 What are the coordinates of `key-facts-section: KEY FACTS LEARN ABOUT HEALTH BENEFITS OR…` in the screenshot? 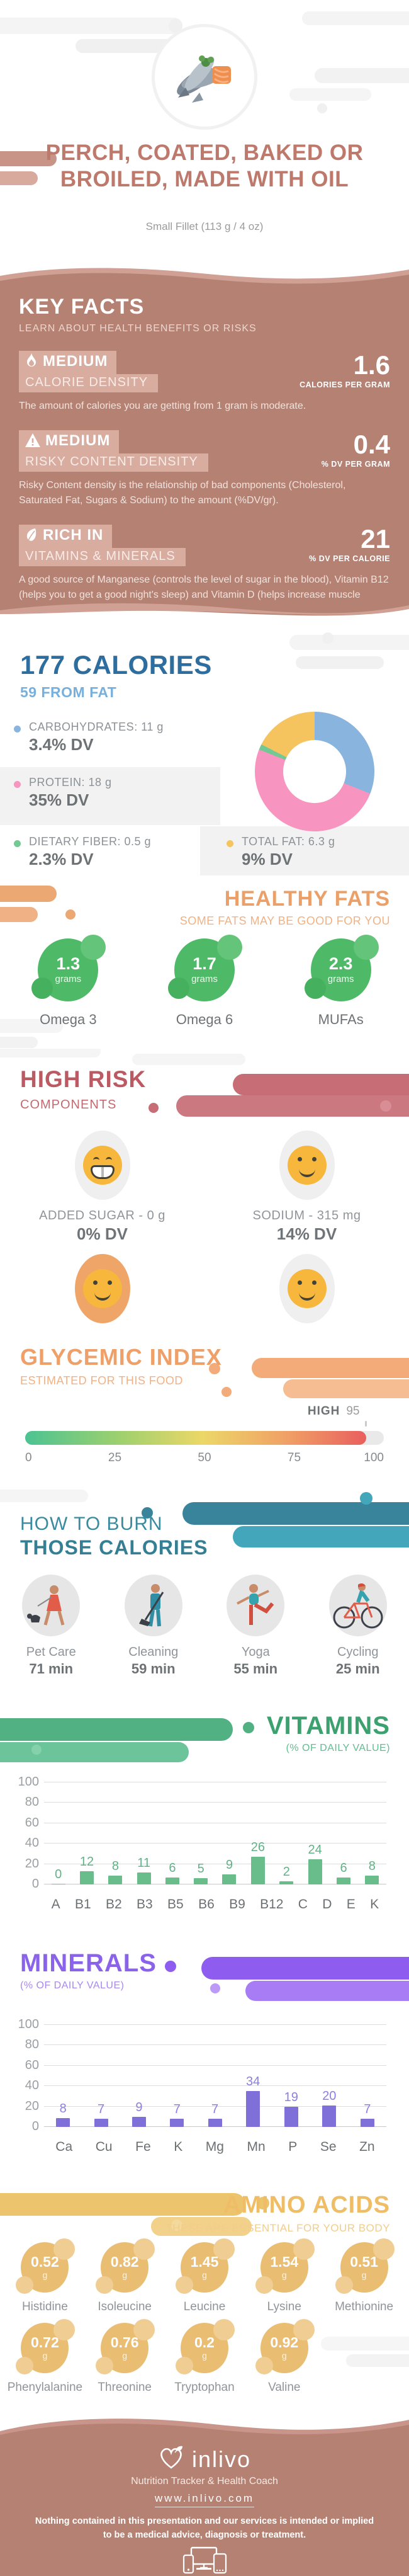 It's located at (204, 433).